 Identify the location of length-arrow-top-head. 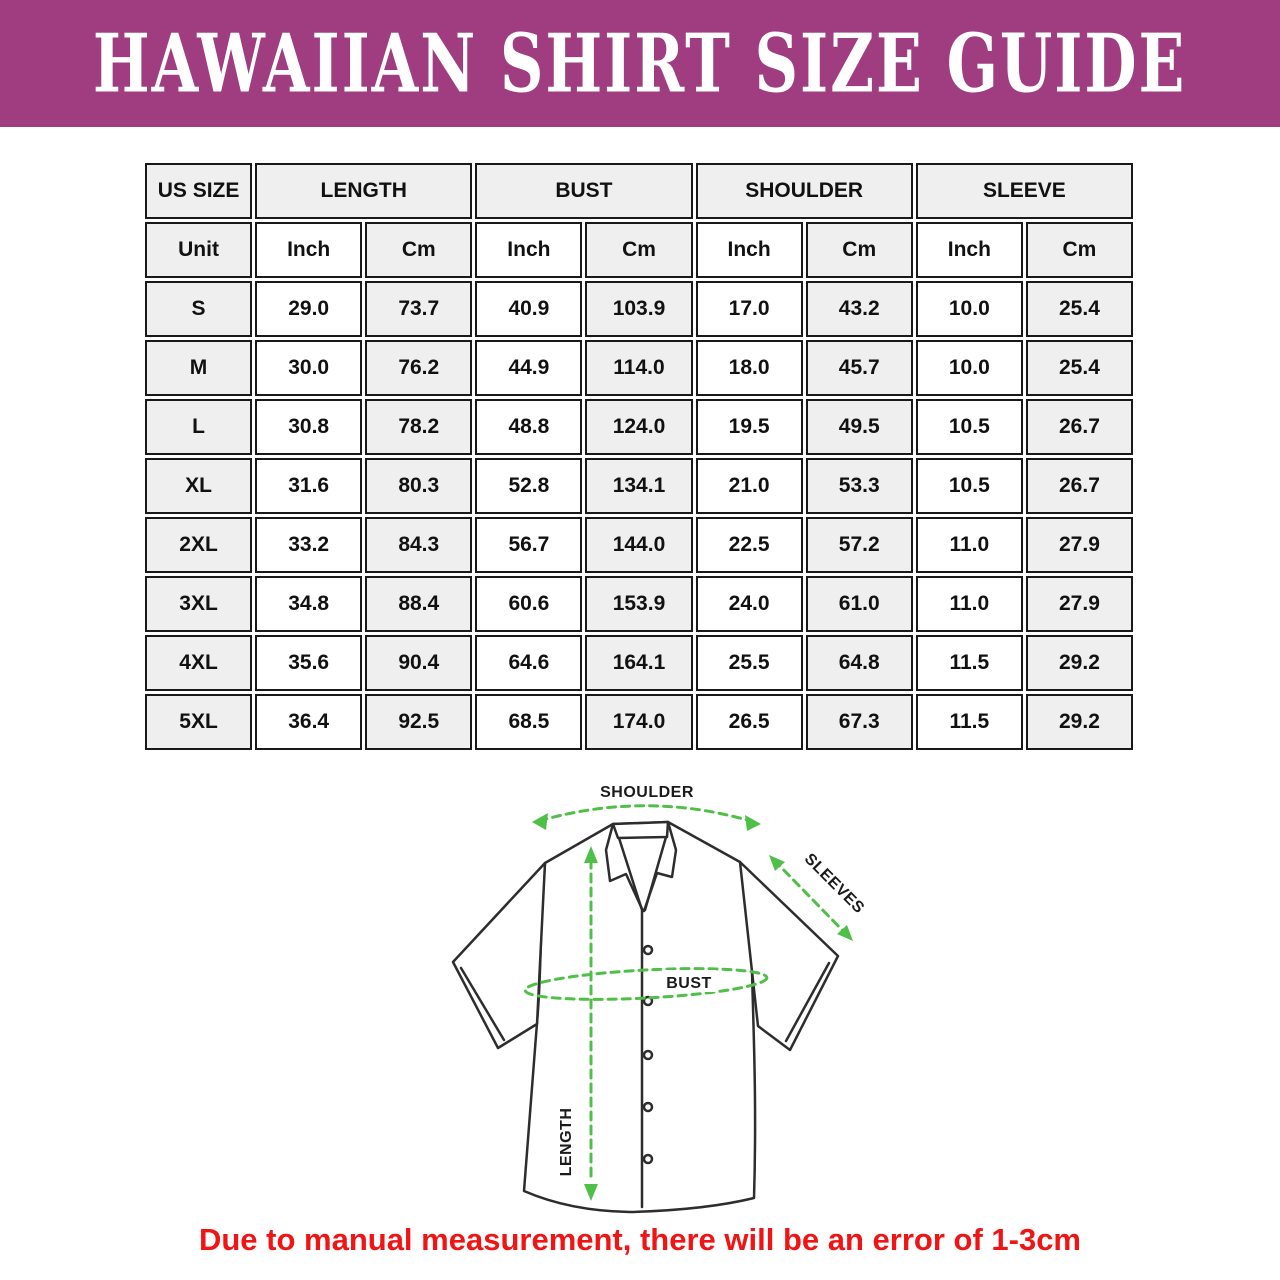
(591, 854).